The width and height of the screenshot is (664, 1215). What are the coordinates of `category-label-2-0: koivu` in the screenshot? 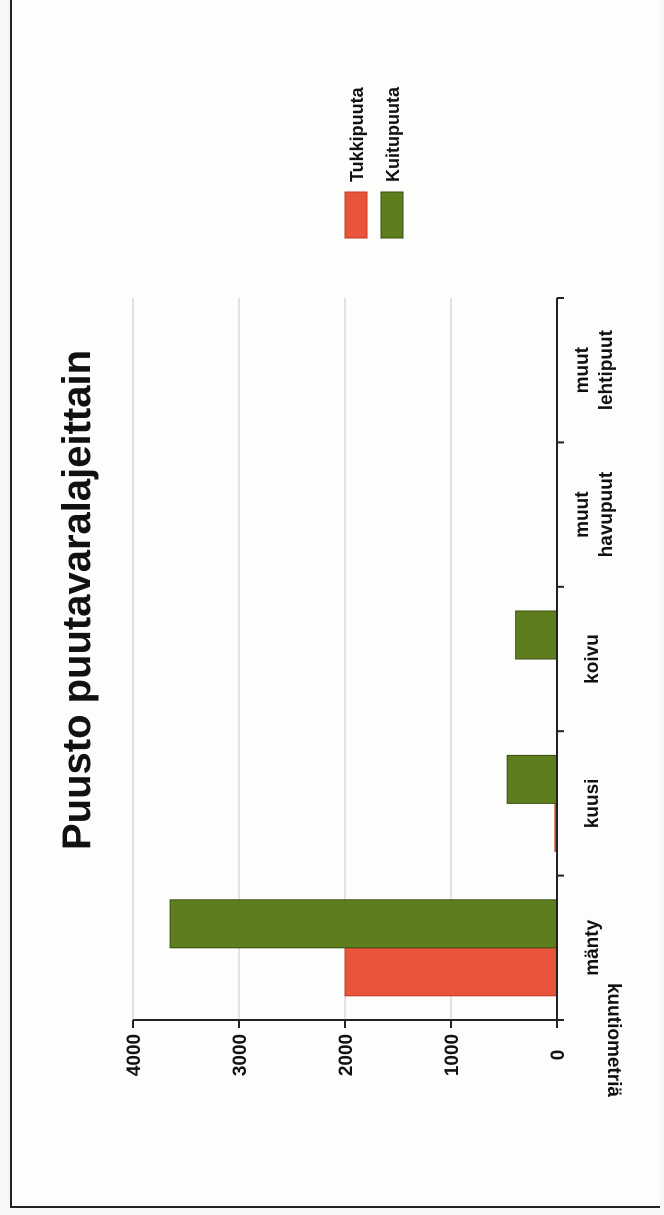 It's located at (592, 659).